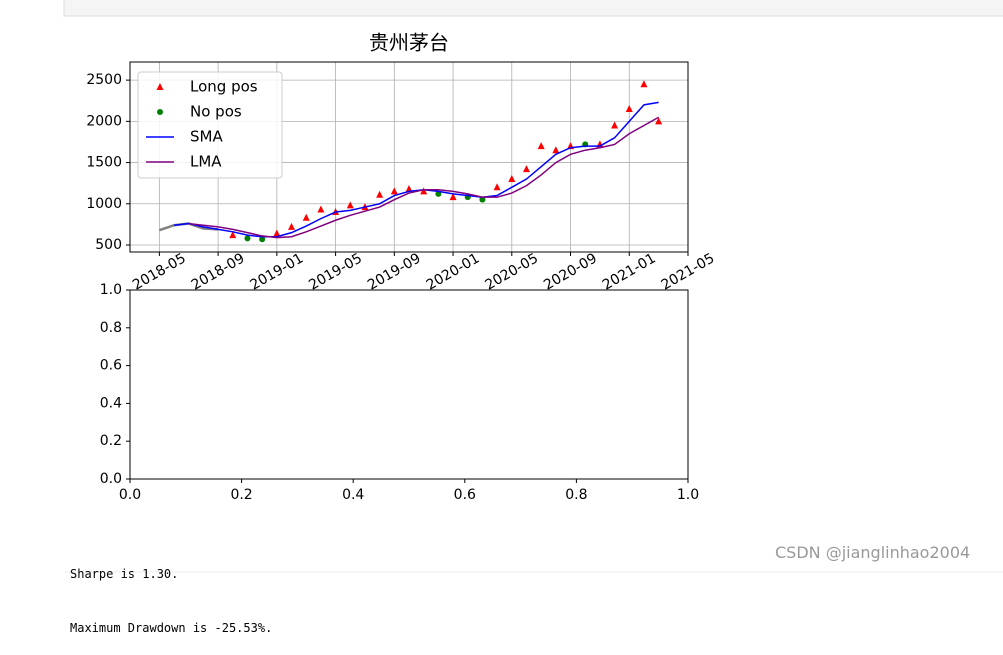 The image size is (1003, 655). Describe the element at coordinates (629, 271) in the screenshot. I see `x-tick-label: 2021-01` at that location.